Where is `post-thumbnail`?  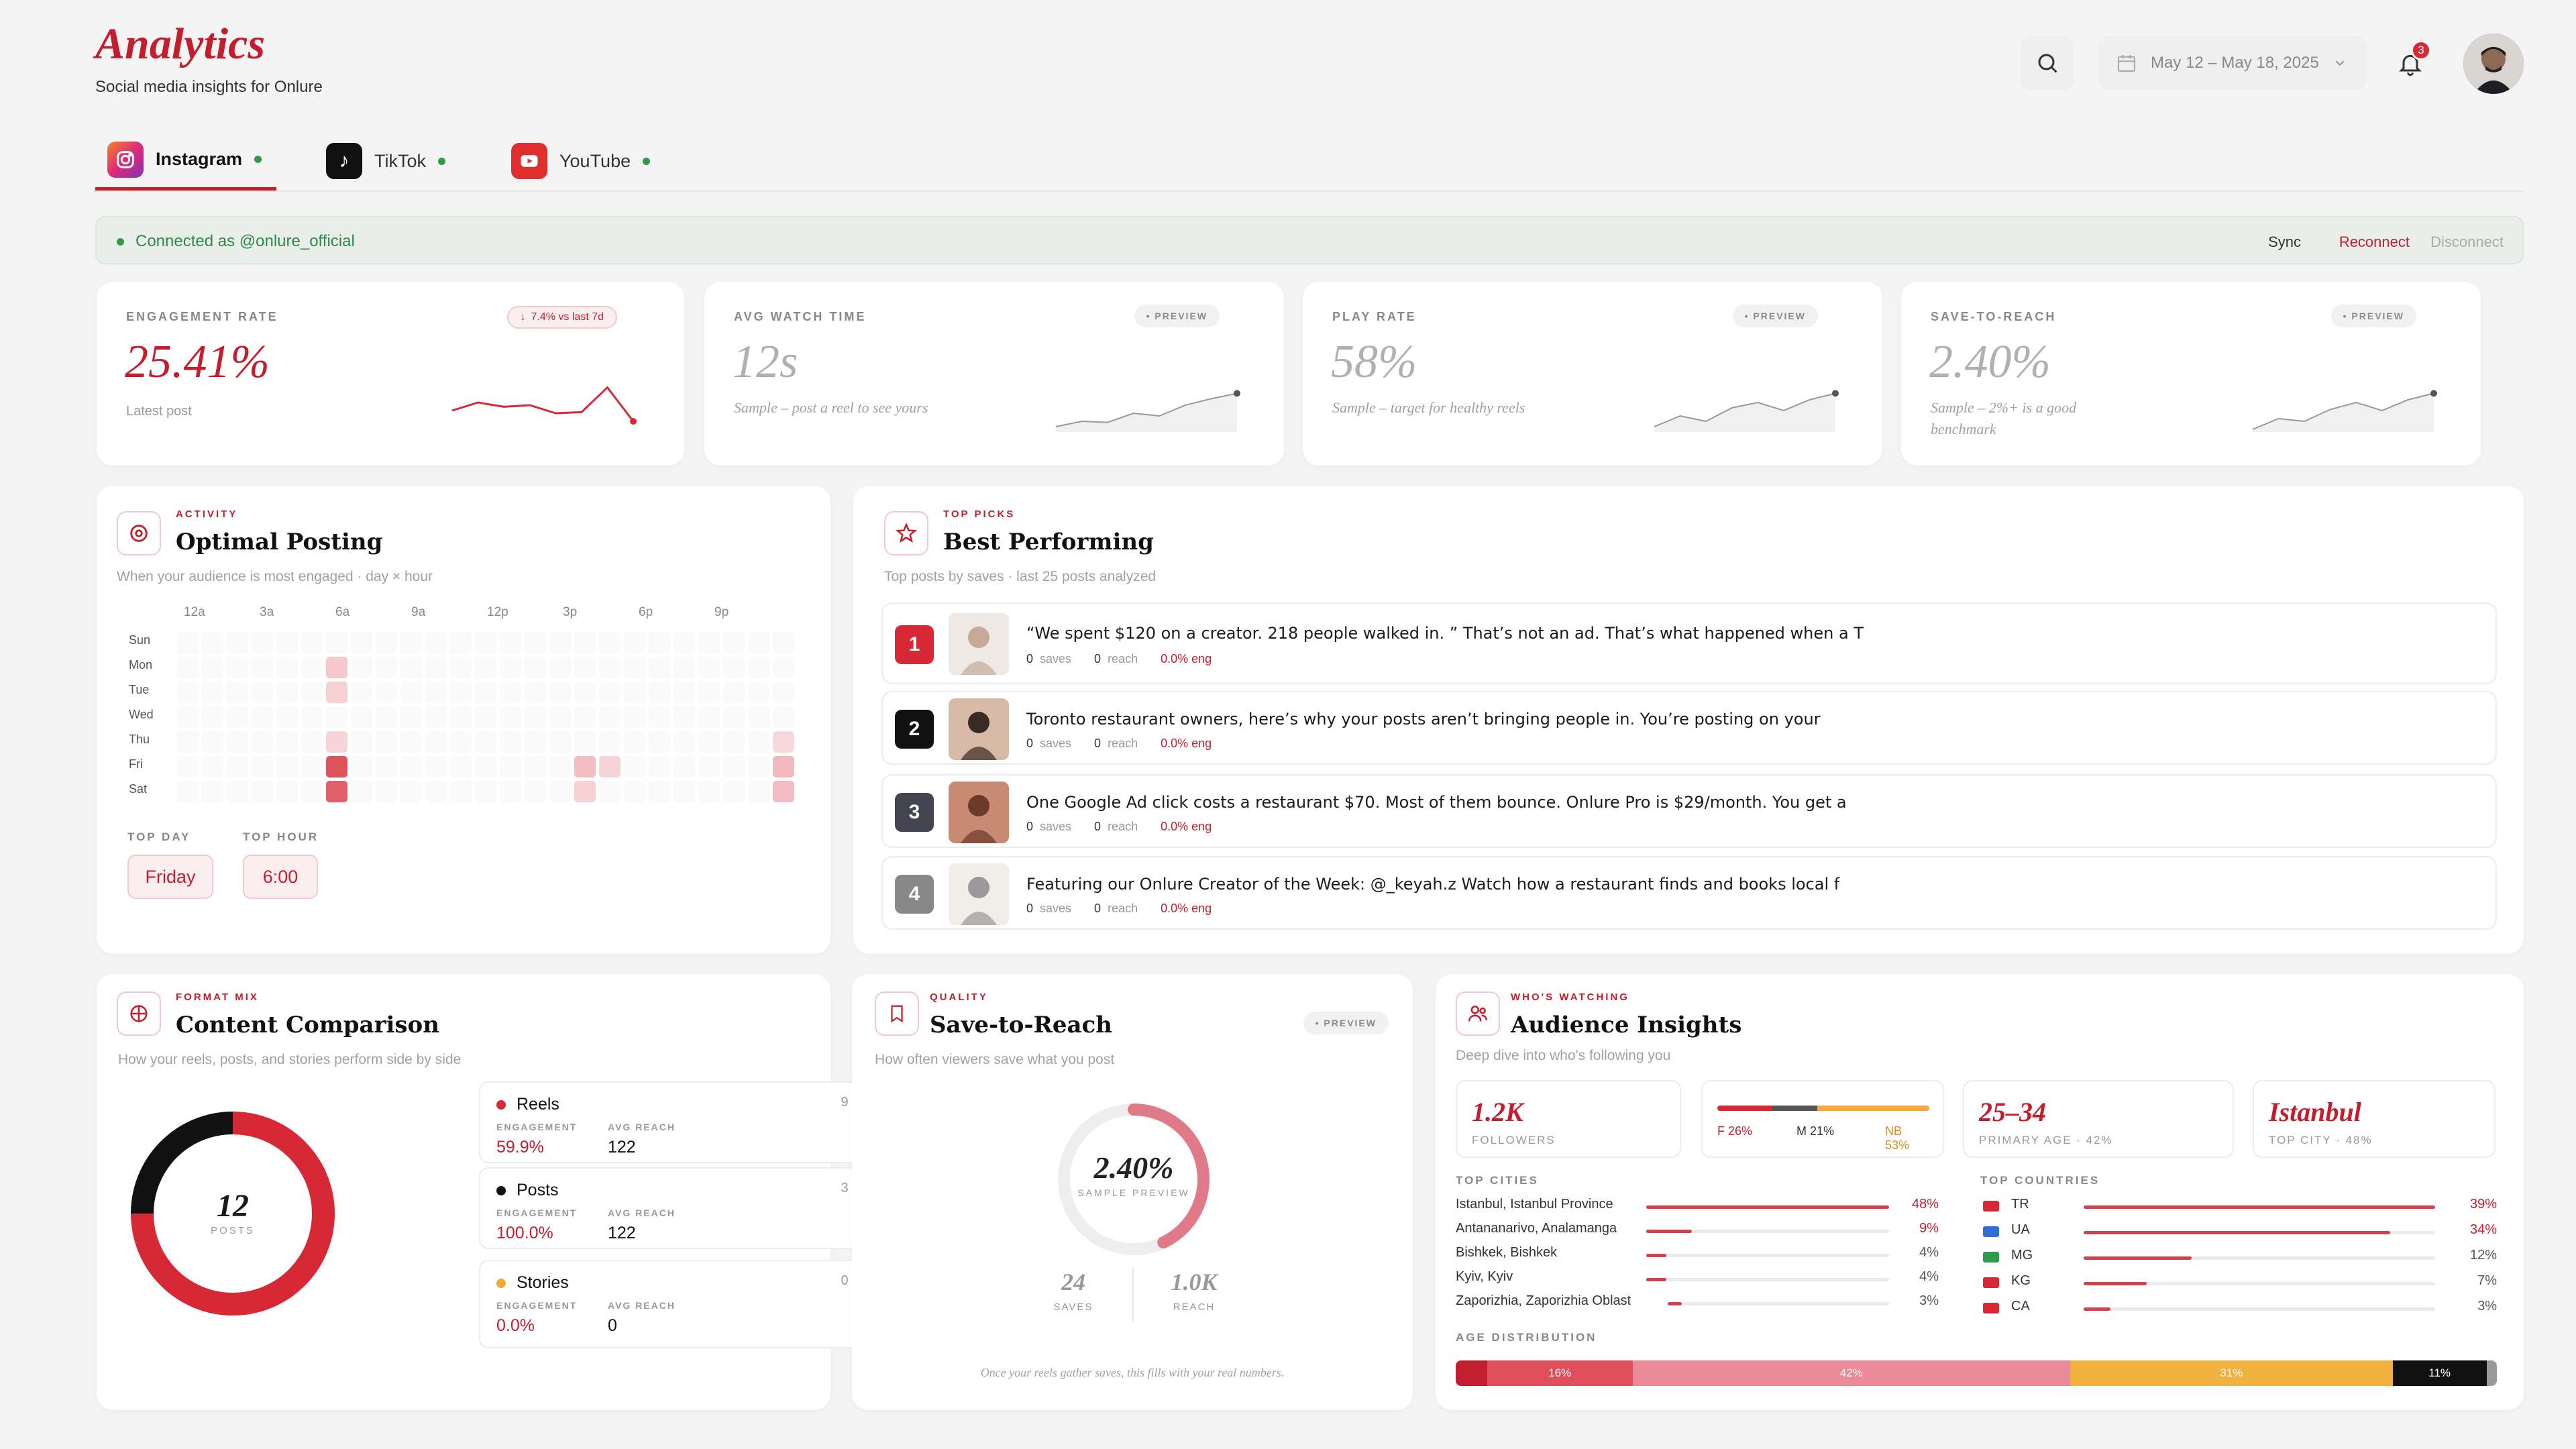 post-thumbnail is located at coordinates (979, 729).